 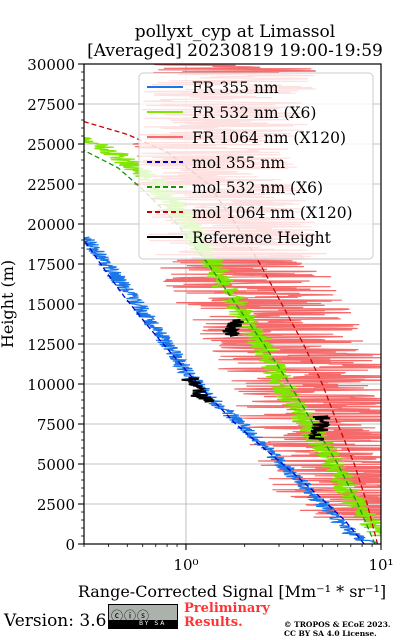 What do you see at coordinates (330, 633) in the screenshot?
I see `credit-line-2: CC BY SA 4.0 License.` at bounding box center [330, 633].